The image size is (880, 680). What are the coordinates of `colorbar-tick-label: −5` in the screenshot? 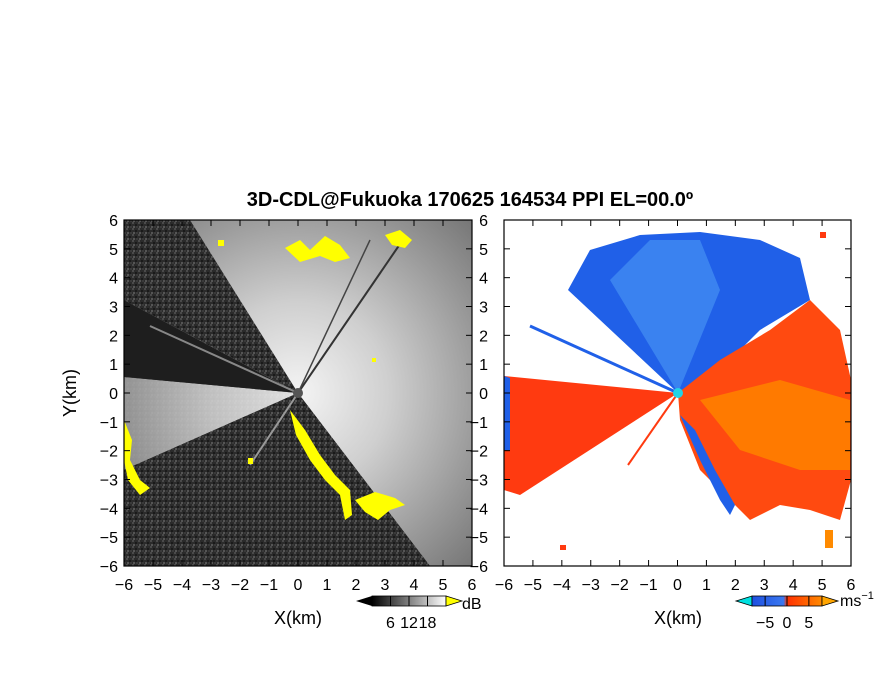 It's located at (765, 623).